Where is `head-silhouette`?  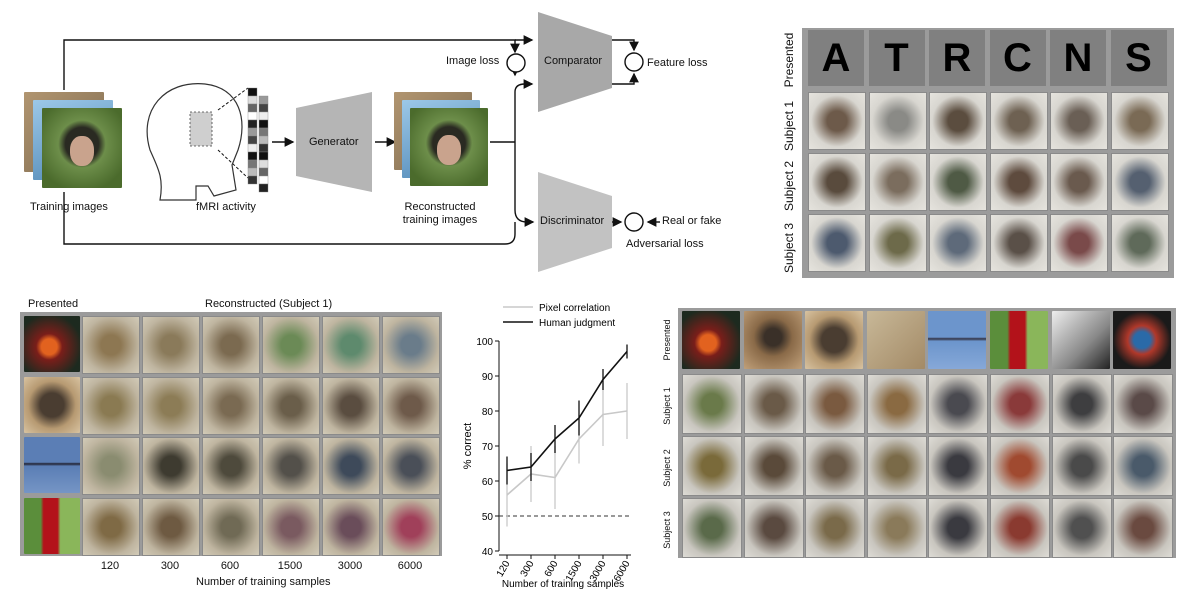
head-silhouette is located at coordinates (194, 142).